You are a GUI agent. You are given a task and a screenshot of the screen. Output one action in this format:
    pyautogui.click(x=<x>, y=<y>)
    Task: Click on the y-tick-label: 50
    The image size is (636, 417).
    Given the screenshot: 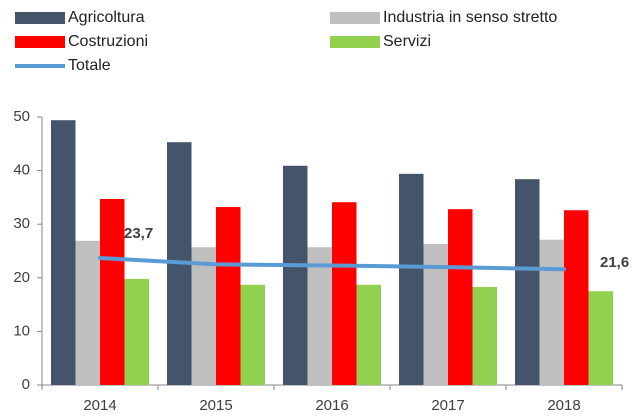 What is the action you would take?
    pyautogui.click(x=21, y=116)
    